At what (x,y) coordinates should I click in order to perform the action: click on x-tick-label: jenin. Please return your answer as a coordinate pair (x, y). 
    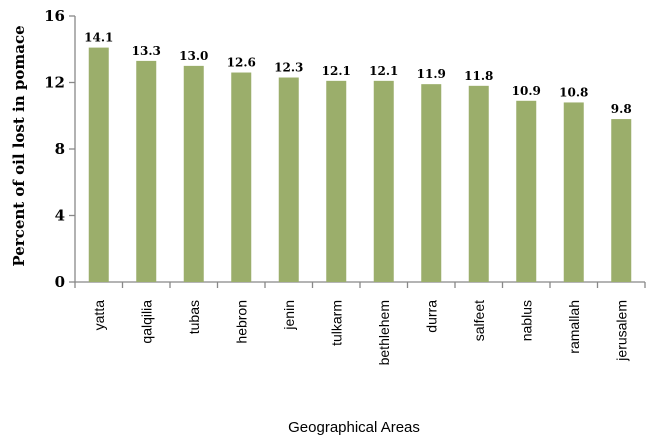
    Looking at the image, I should click on (289, 315).